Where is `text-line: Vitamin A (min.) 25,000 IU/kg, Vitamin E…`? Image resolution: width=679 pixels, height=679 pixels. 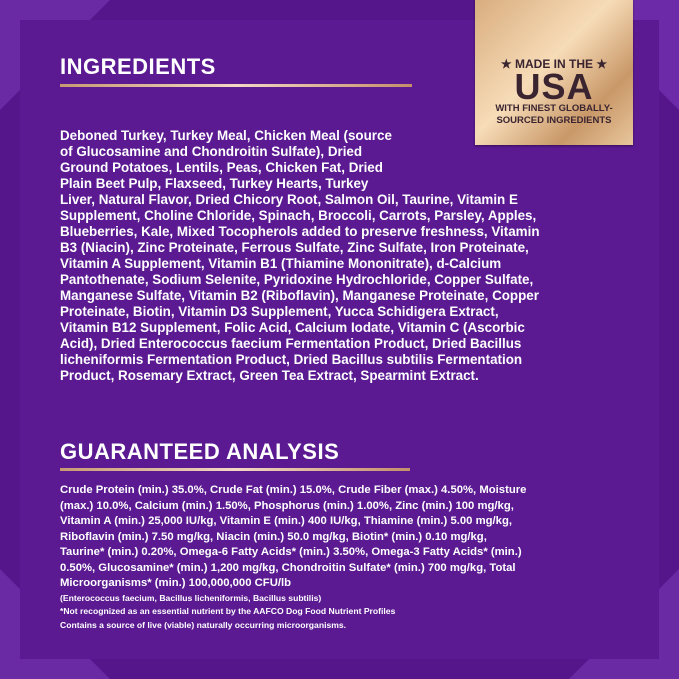
text-line: Vitamin A (min.) 25,000 IU/kg, Vitamin E… is located at coordinates (286, 521).